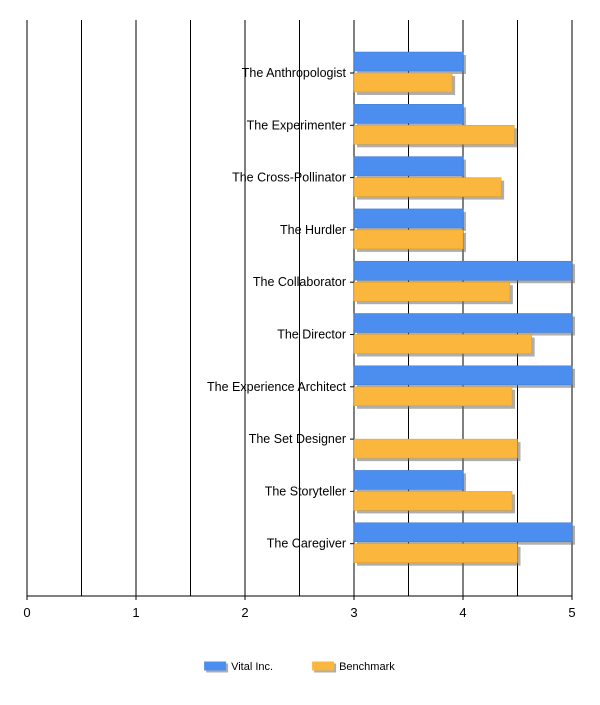  I want to click on legend-label: Vital Inc., so click(252, 667).